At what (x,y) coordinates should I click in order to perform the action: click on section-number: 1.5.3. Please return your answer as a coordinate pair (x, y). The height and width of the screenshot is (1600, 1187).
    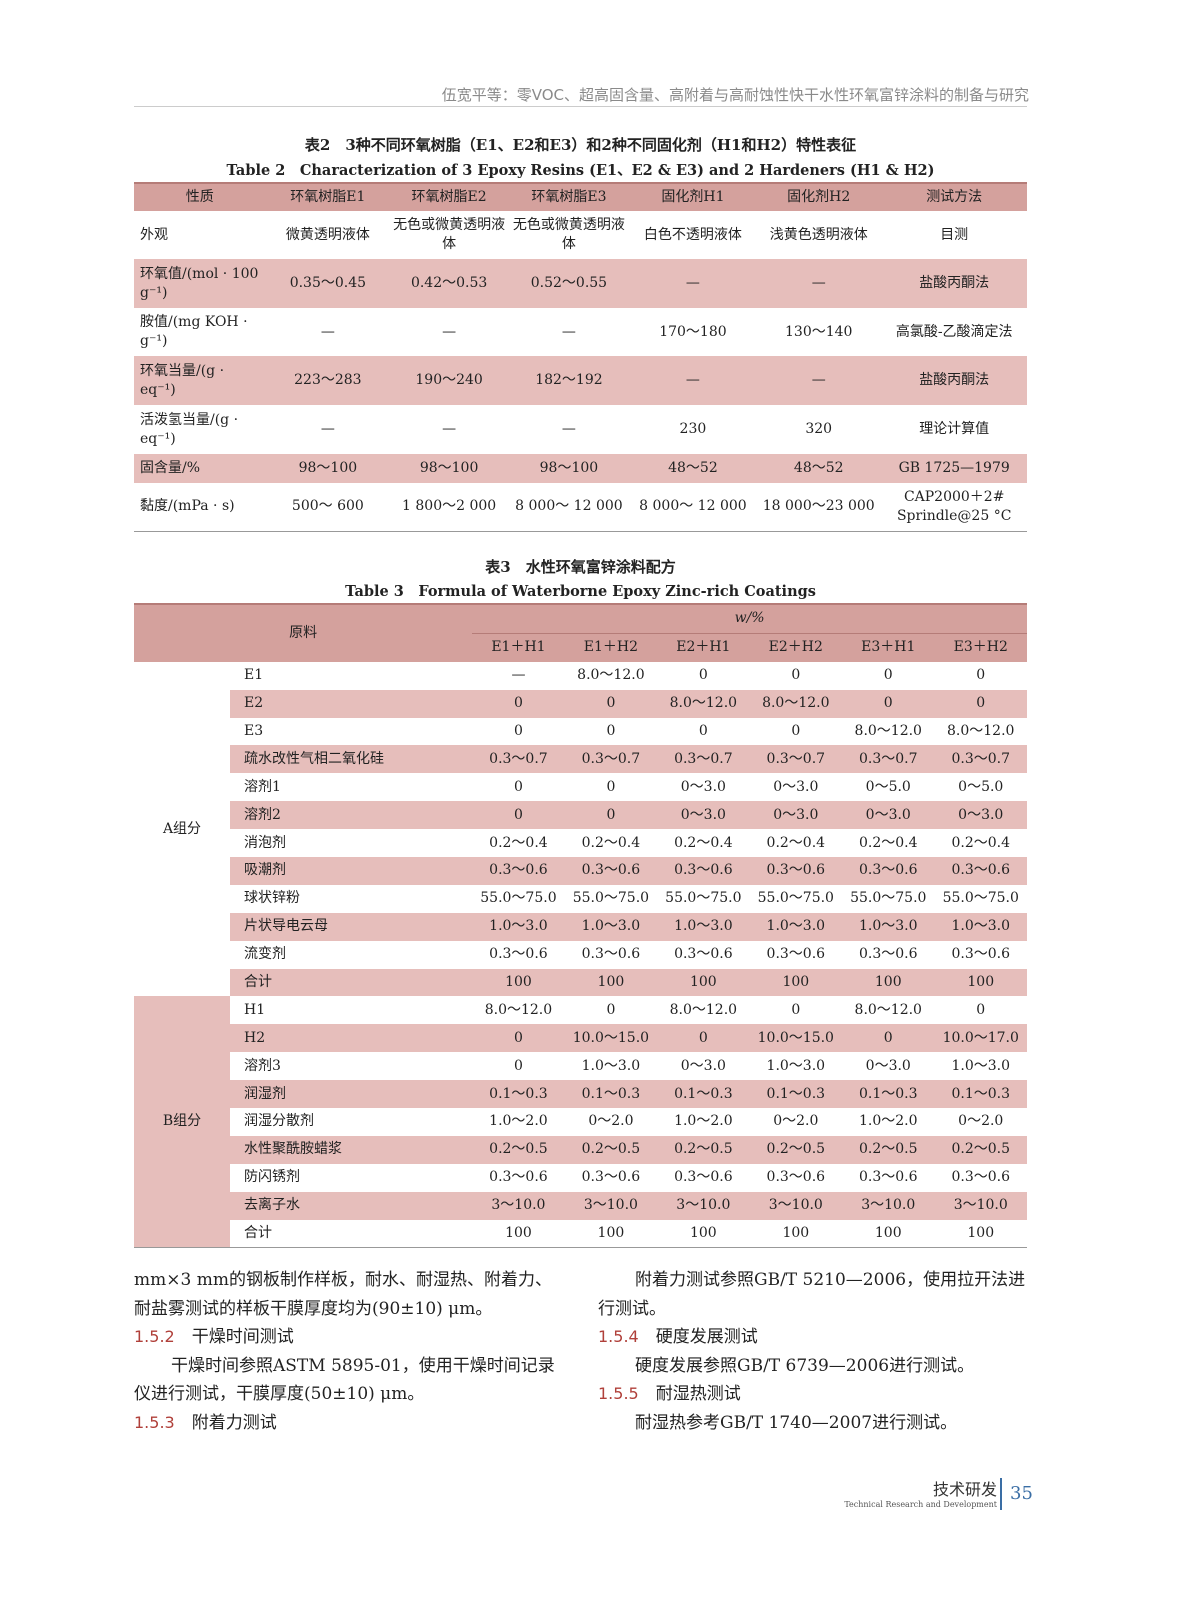
    Looking at the image, I should click on (154, 1422).